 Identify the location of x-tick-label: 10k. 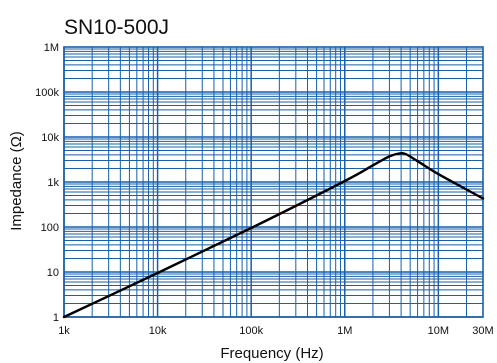
(158, 331).